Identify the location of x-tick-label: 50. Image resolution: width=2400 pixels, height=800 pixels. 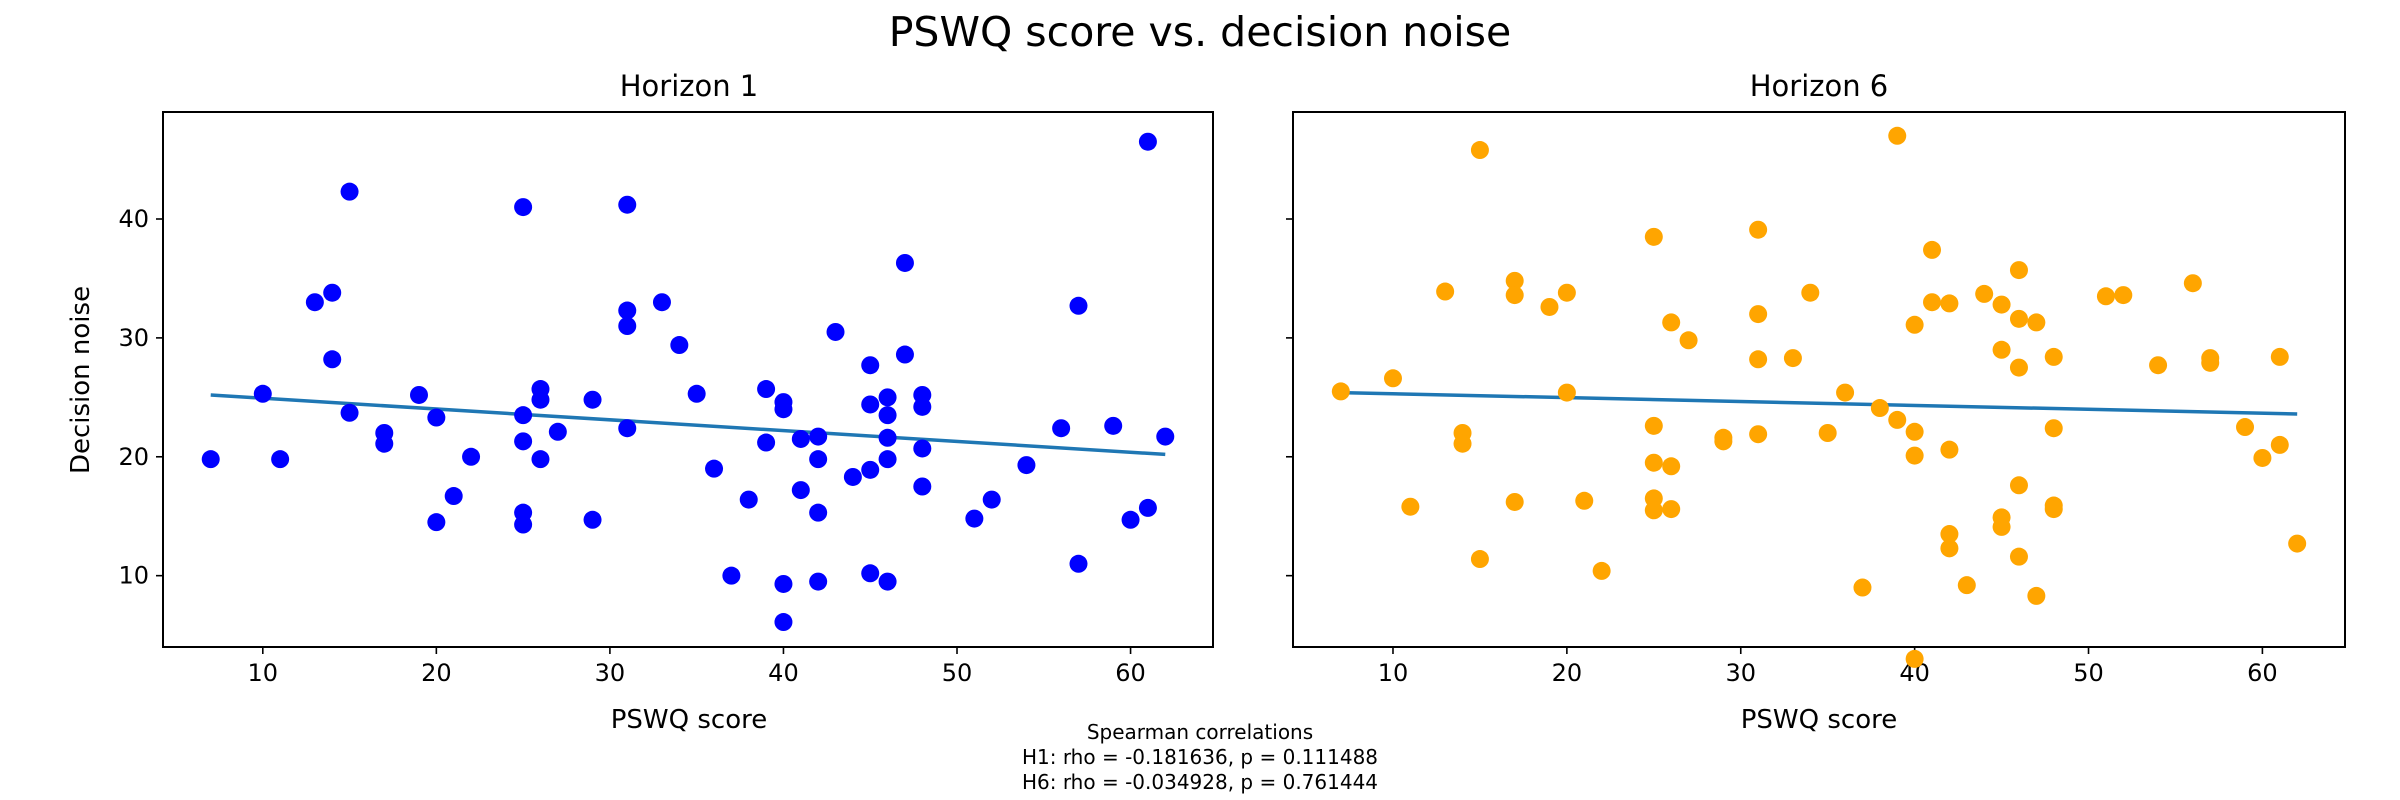
(957, 673).